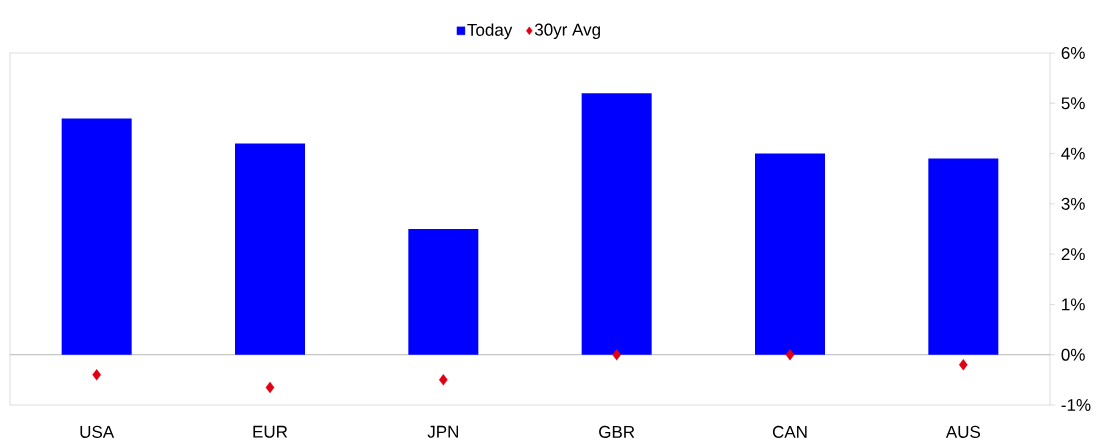  Describe the element at coordinates (442, 431) in the screenshot. I see `x-tick-label: JPN` at that location.